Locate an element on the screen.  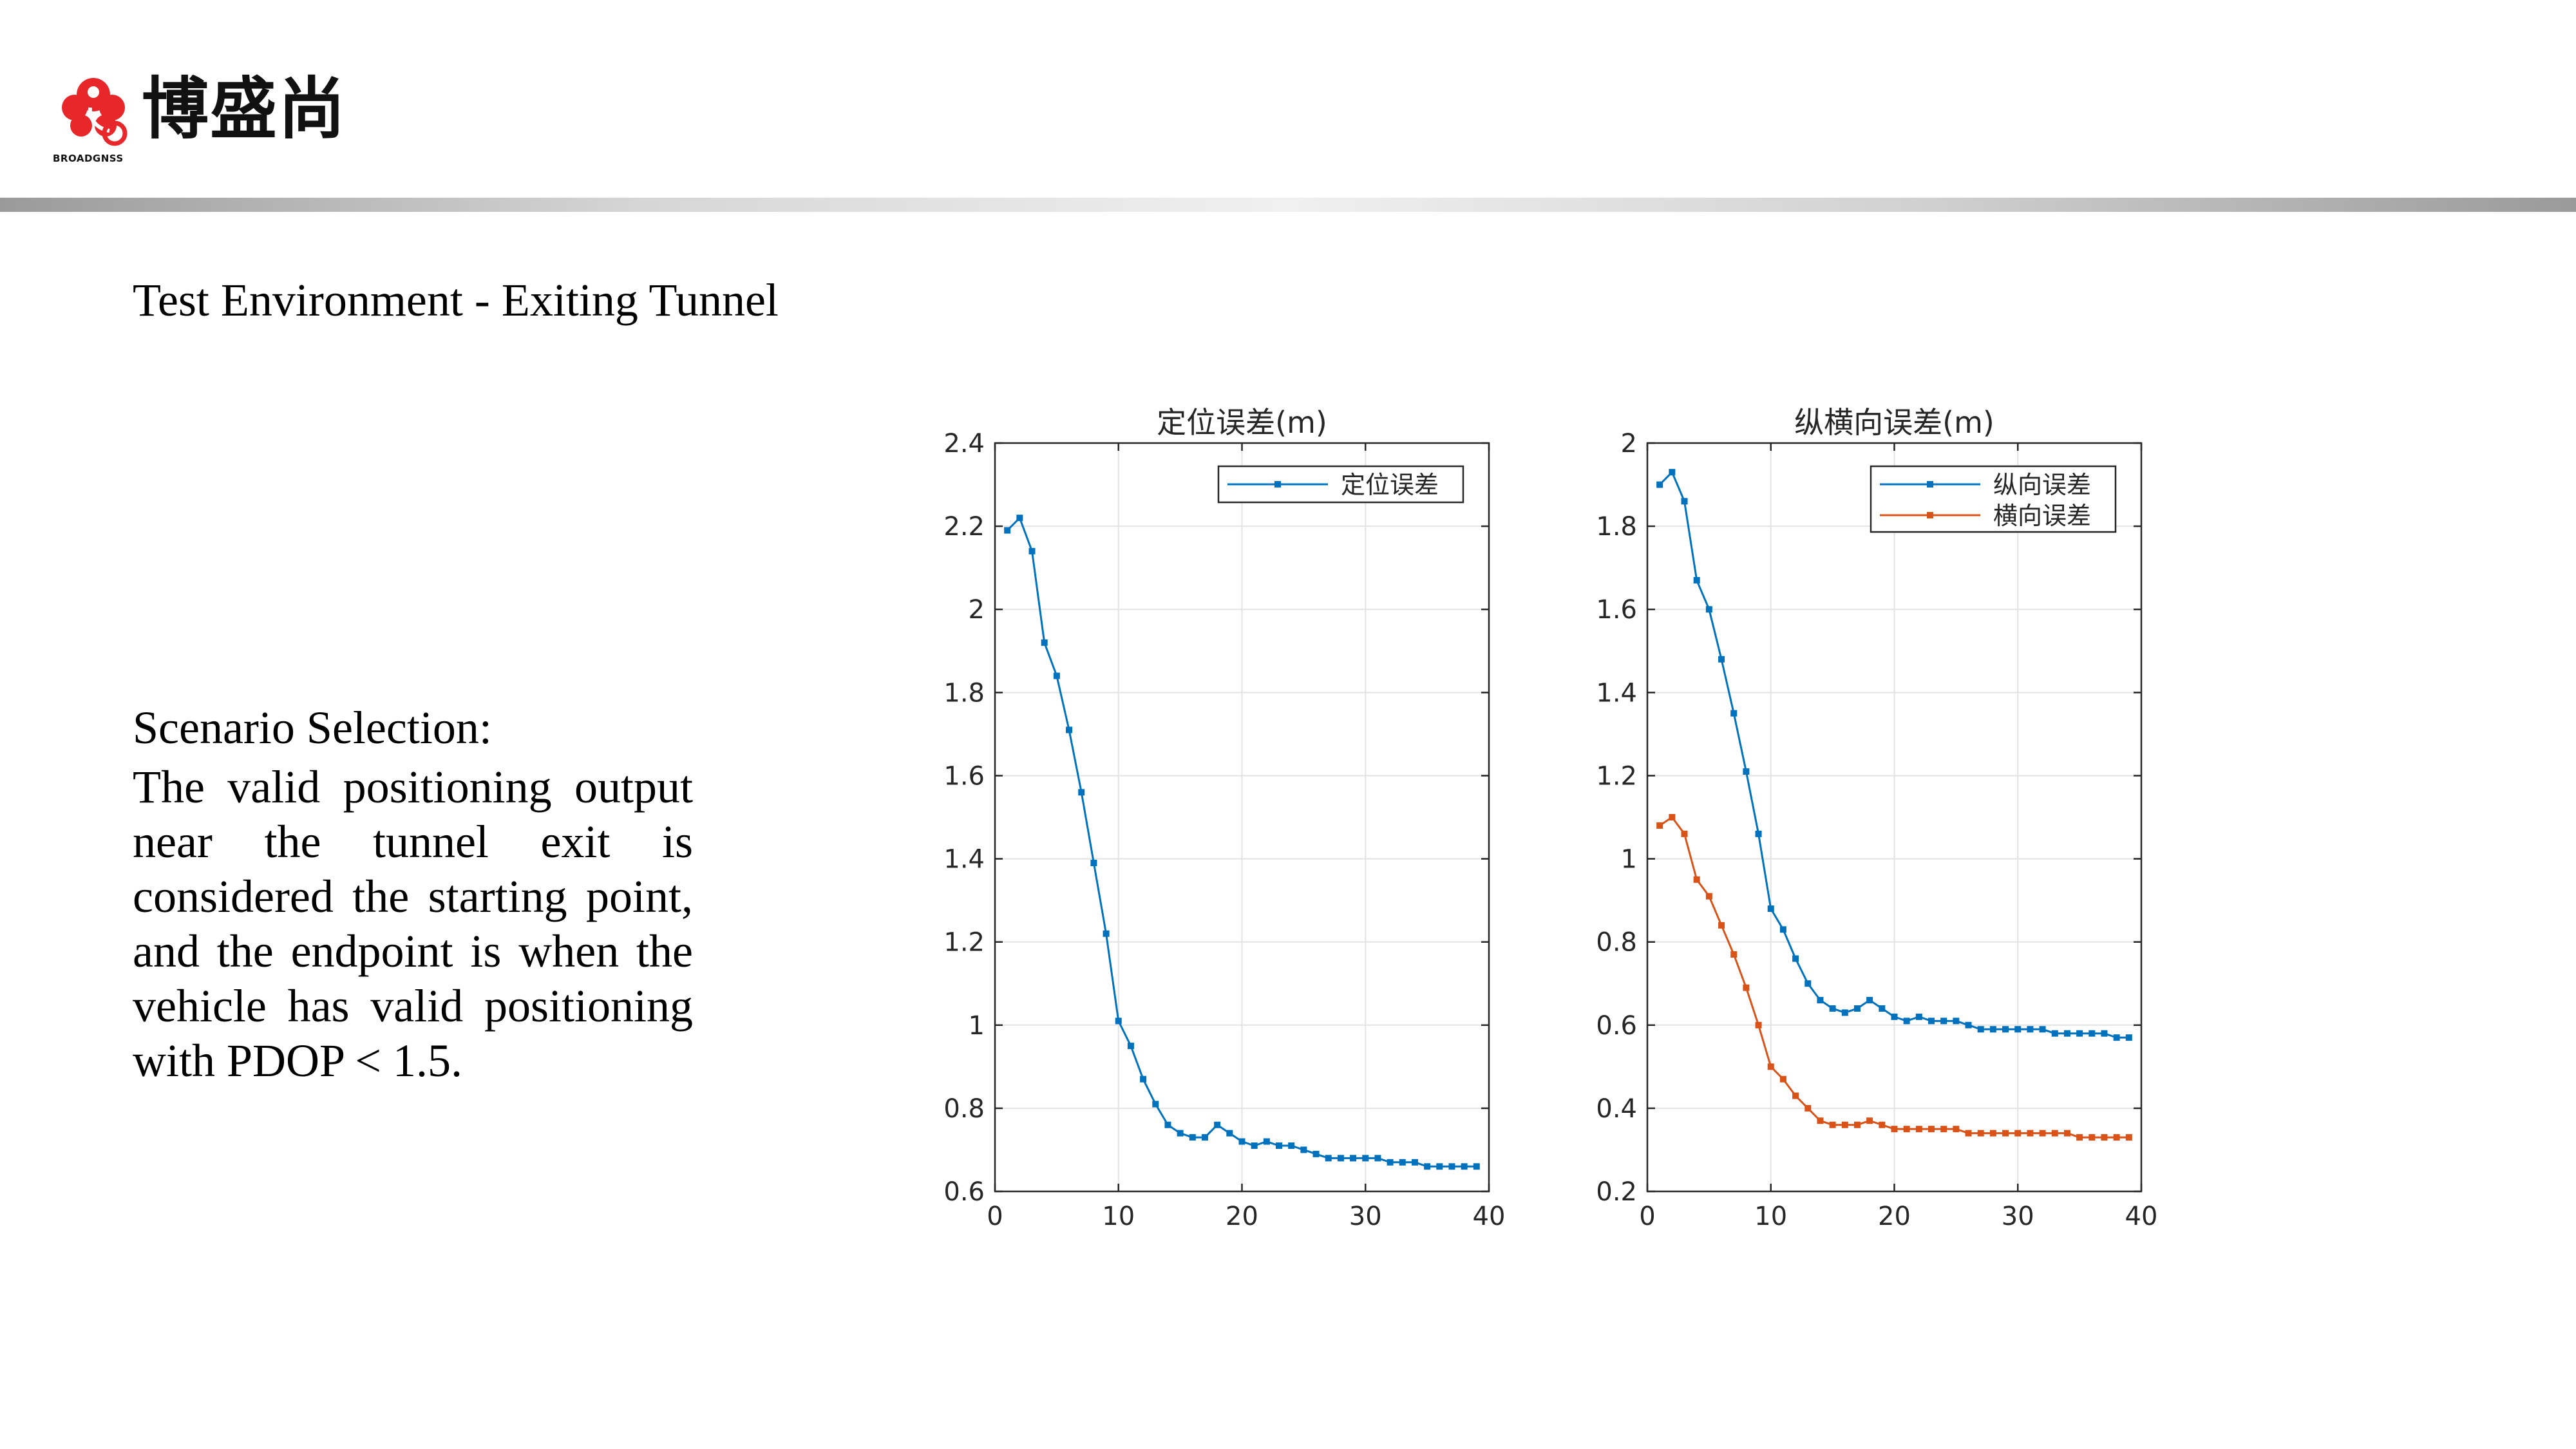
x-tick-label: 10 is located at coordinates (1118, 1217).